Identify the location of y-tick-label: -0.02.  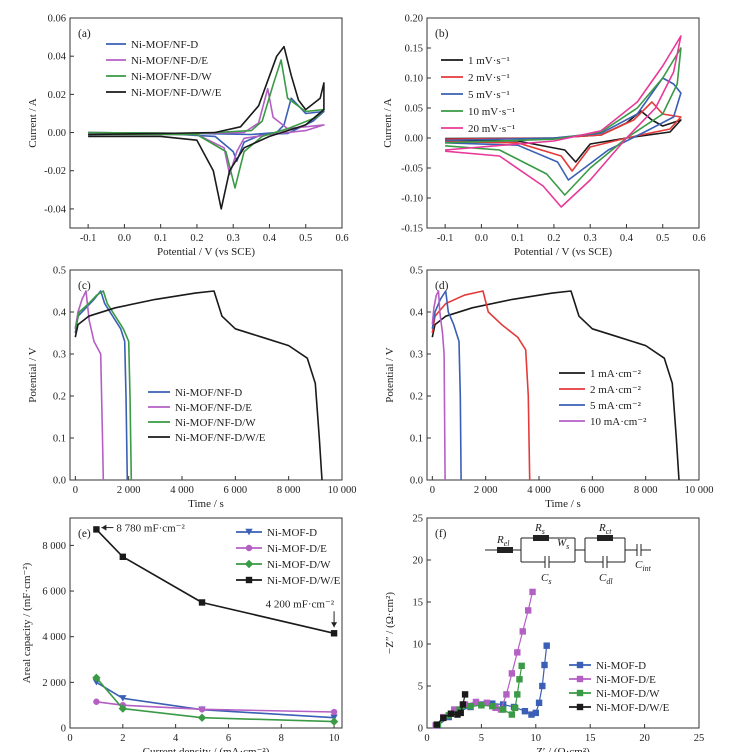
(55, 171).